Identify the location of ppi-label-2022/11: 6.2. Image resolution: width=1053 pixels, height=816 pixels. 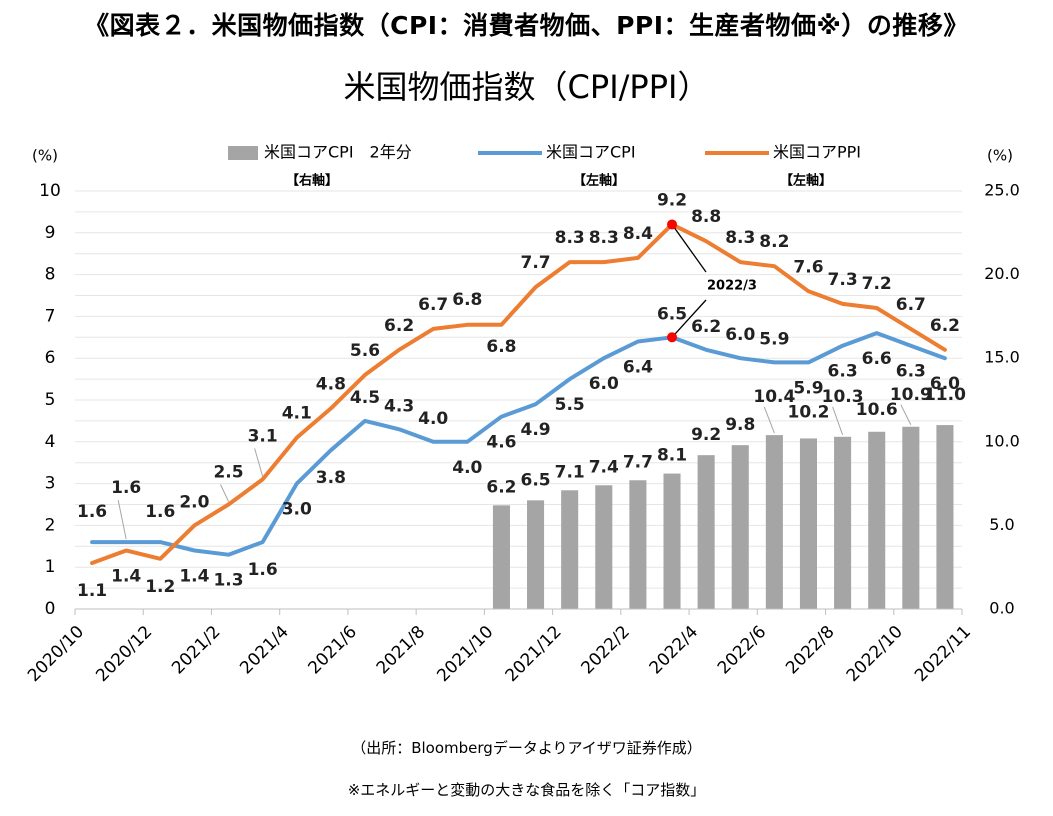
(945, 326).